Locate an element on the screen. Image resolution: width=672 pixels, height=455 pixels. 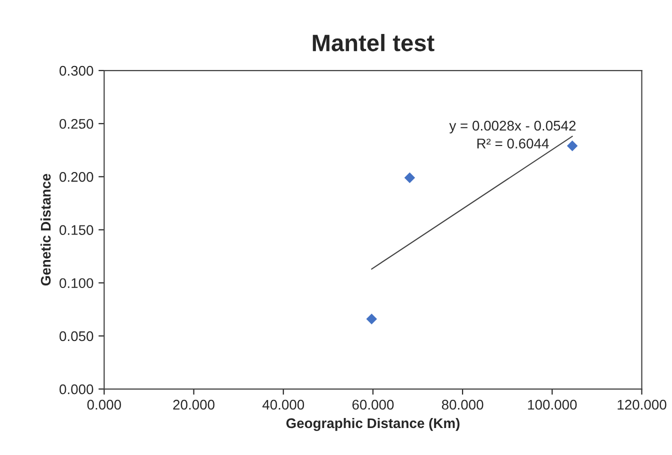
x-tick-label: 0.000 is located at coordinates (104, 405).